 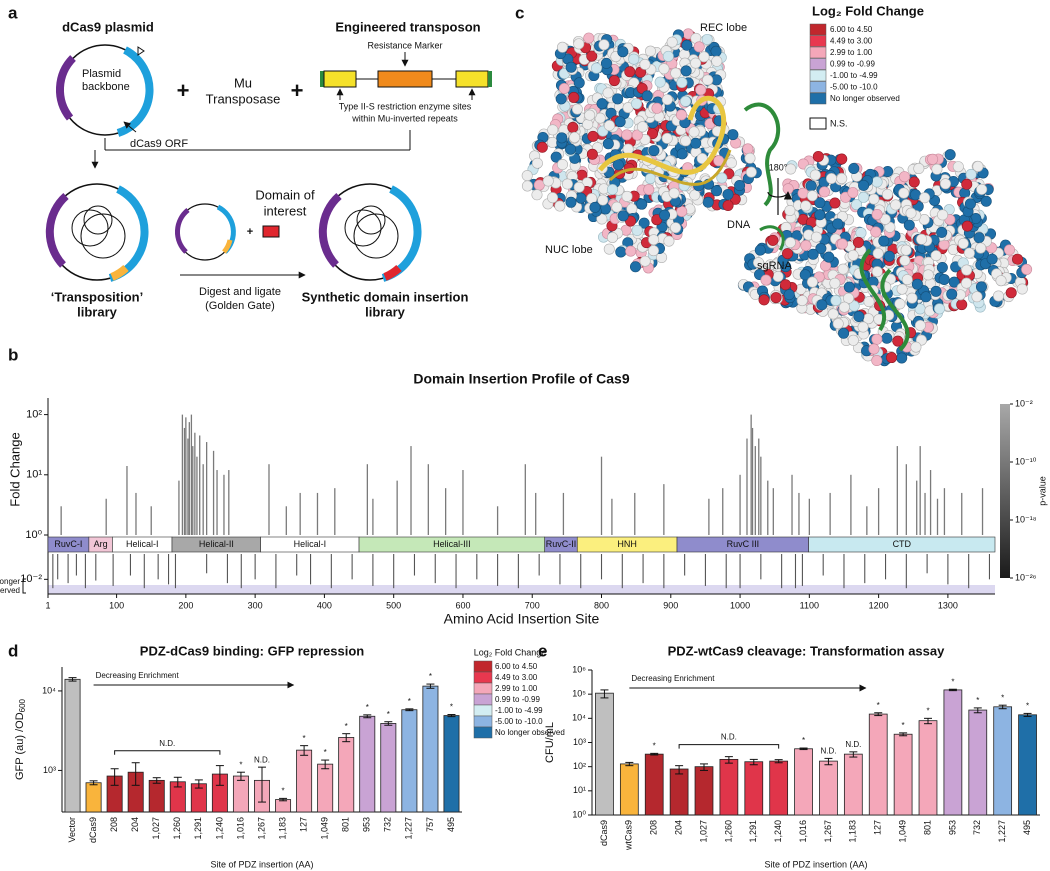 What do you see at coordinates (1026, 519) in the screenshot?
I see `colorbar-tick-label: 10⁻¹⁸` at bounding box center [1026, 519].